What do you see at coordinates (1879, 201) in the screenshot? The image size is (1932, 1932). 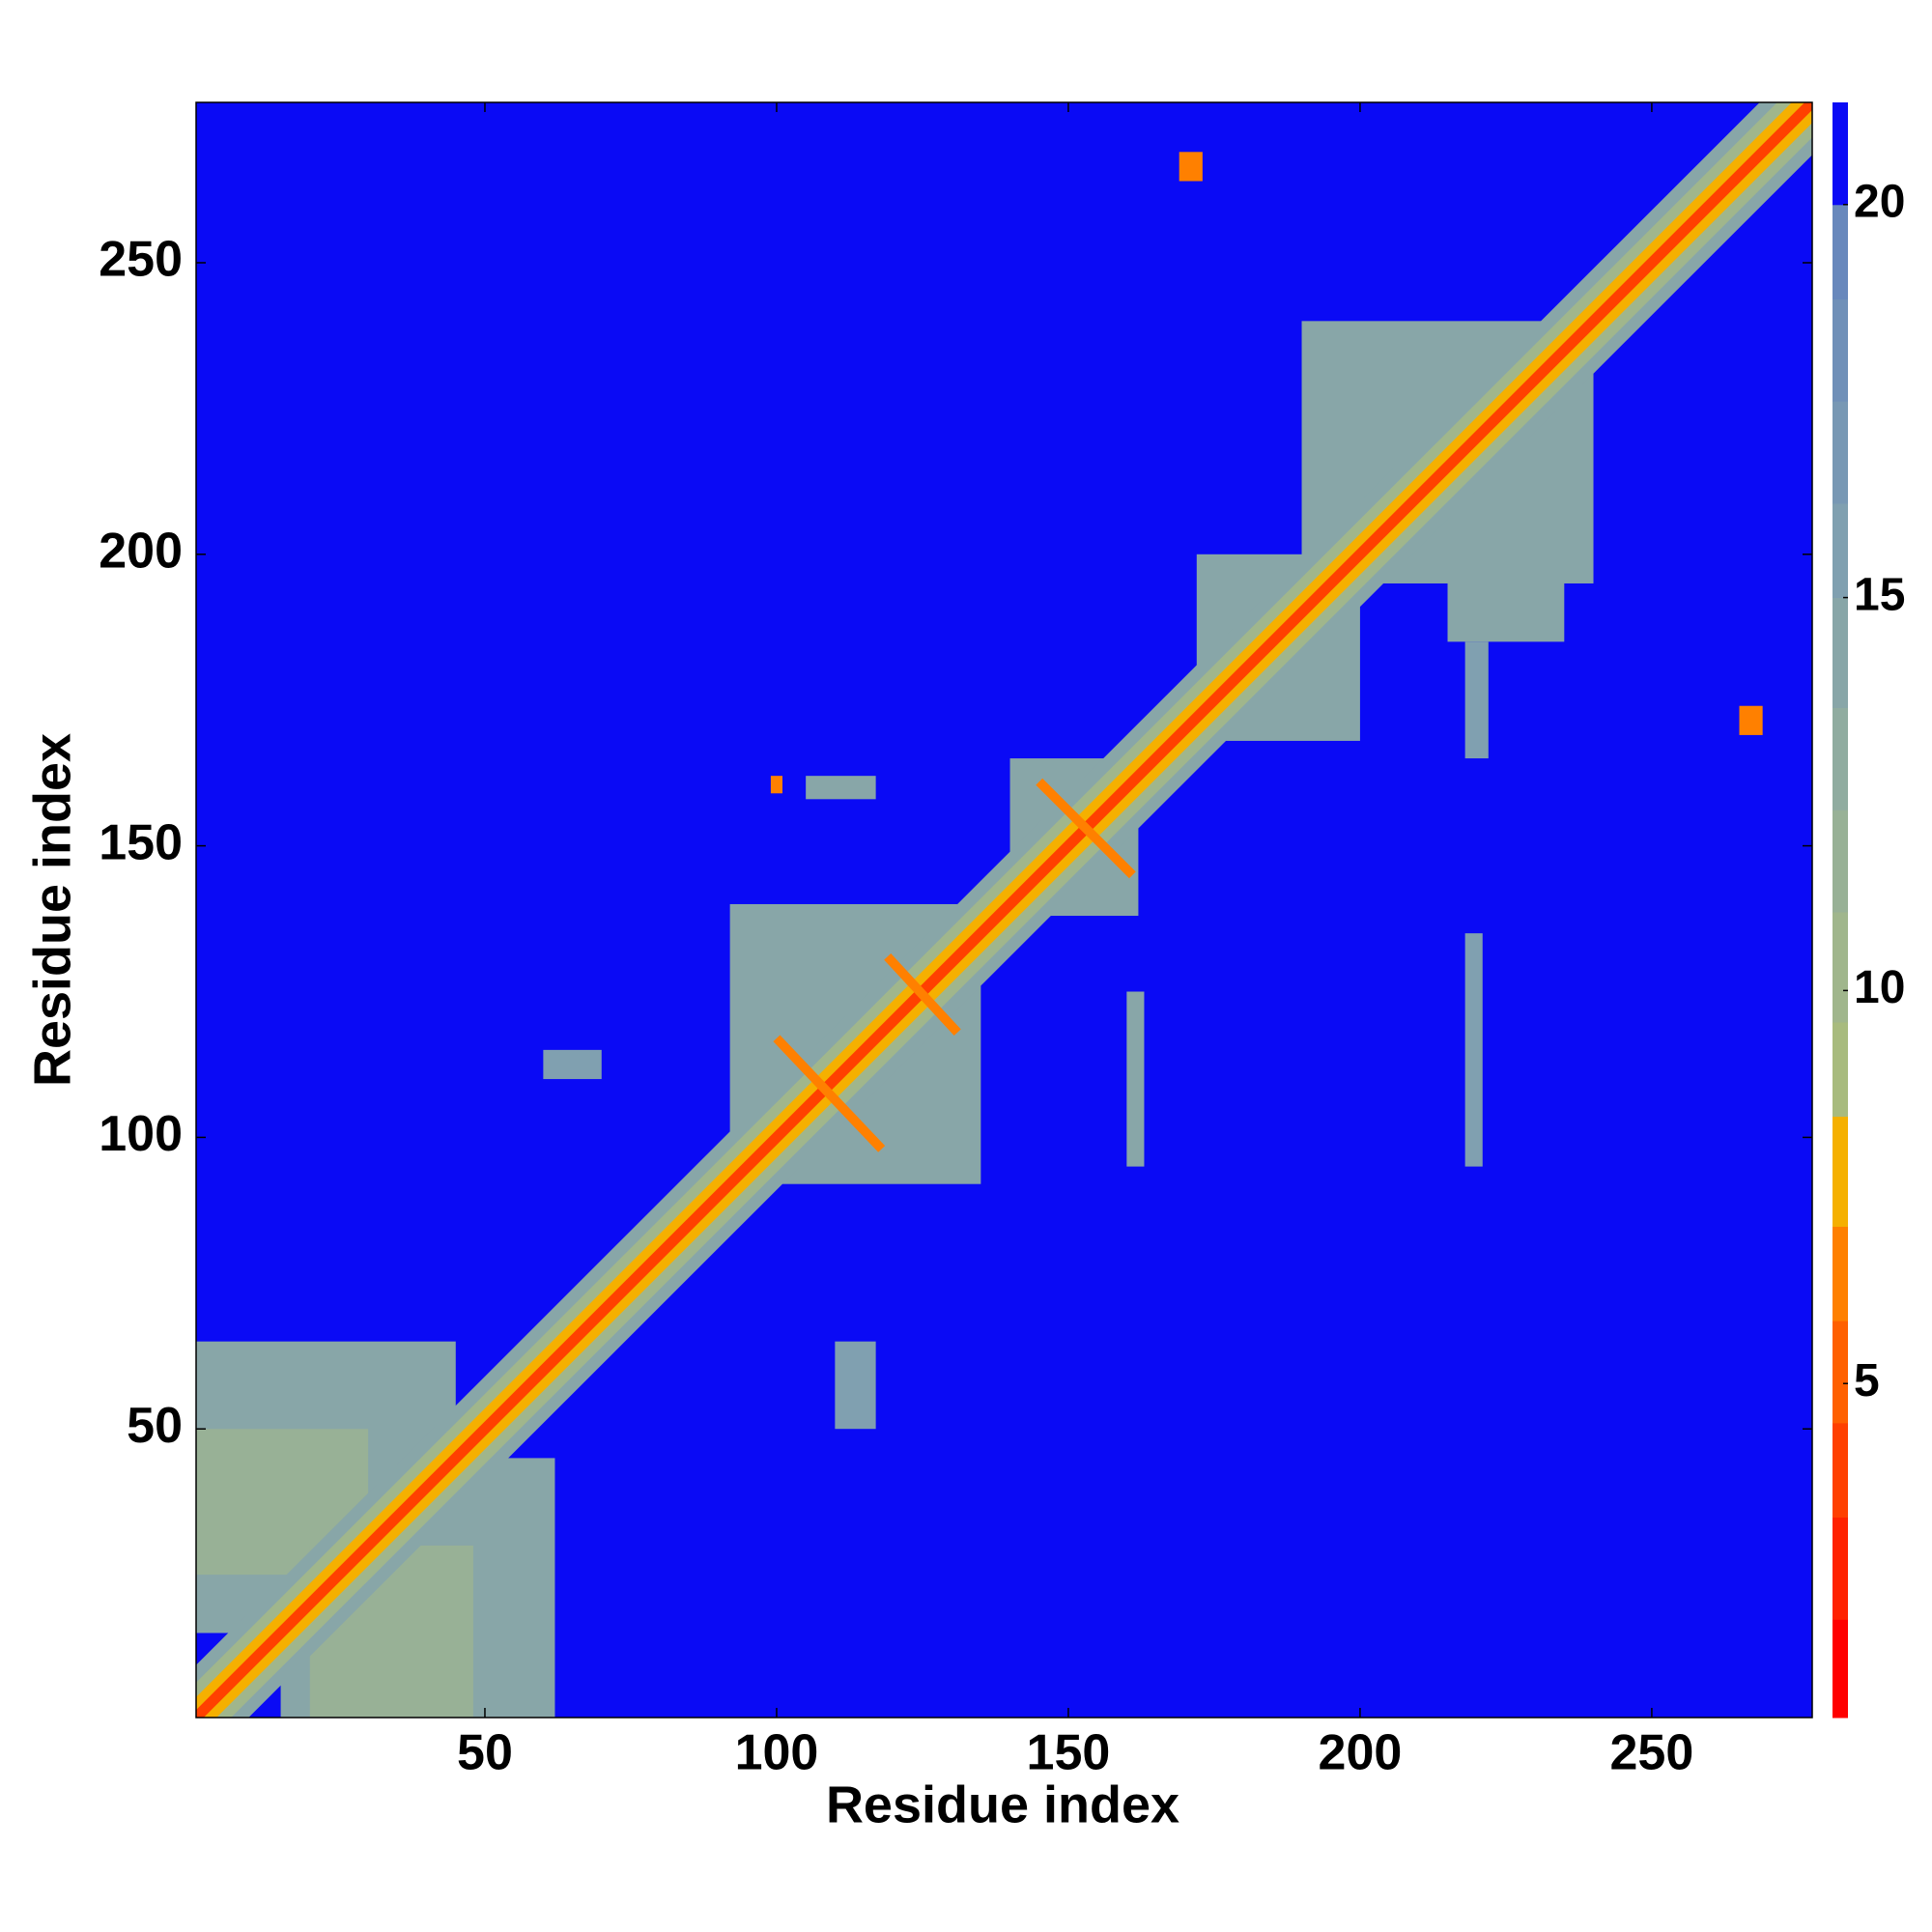 I see `colorbar-tick-label: 20` at bounding box center [1879, 201].